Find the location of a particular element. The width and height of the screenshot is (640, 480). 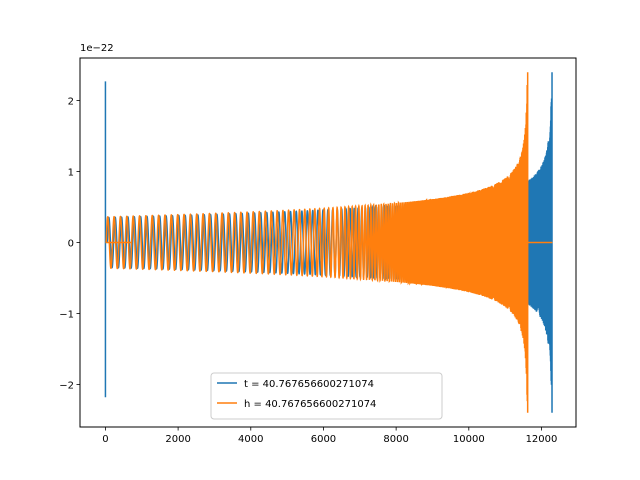

x-axis: 0 2000 4000 6000 8000 10000 12000 is located at coordinates (329, 436).